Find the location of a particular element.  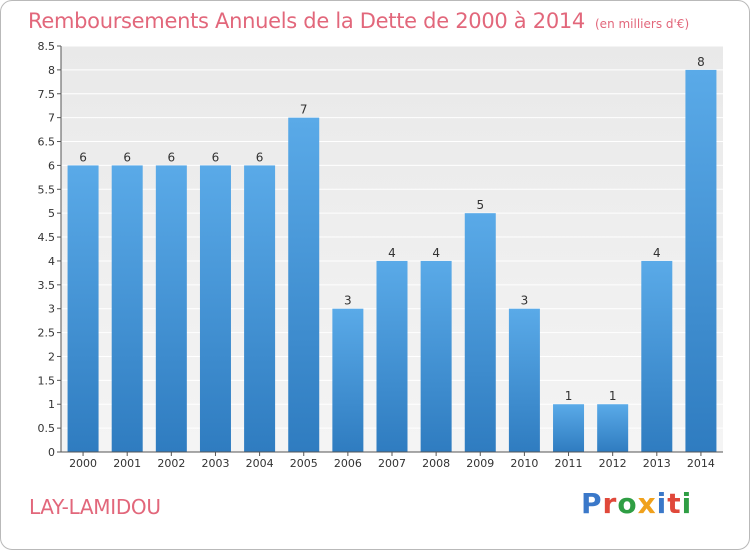

y-tick-label: 6.5 is located at coordinates (47, 142).